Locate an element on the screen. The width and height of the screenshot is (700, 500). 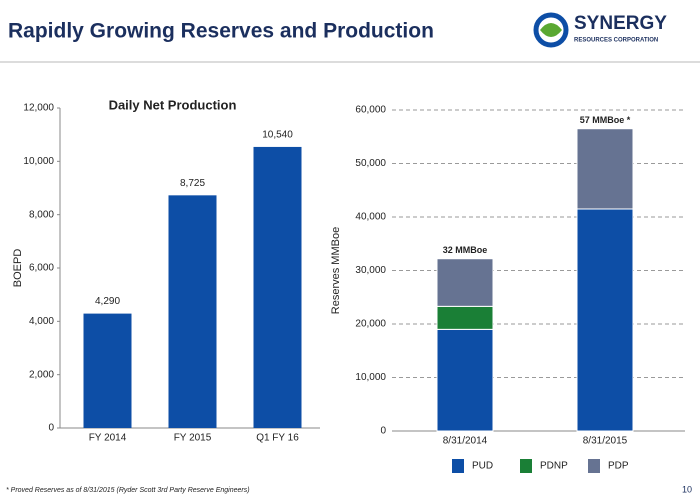
logo-ring is located at coordinates (551, 30).